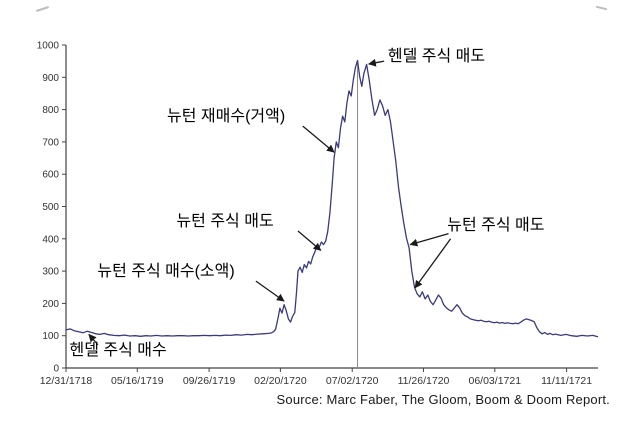 The image size is (640, 422). Describe the element at coordinates (56, 369) in the screenshot. I see `y-tick-label: 0` at that location.